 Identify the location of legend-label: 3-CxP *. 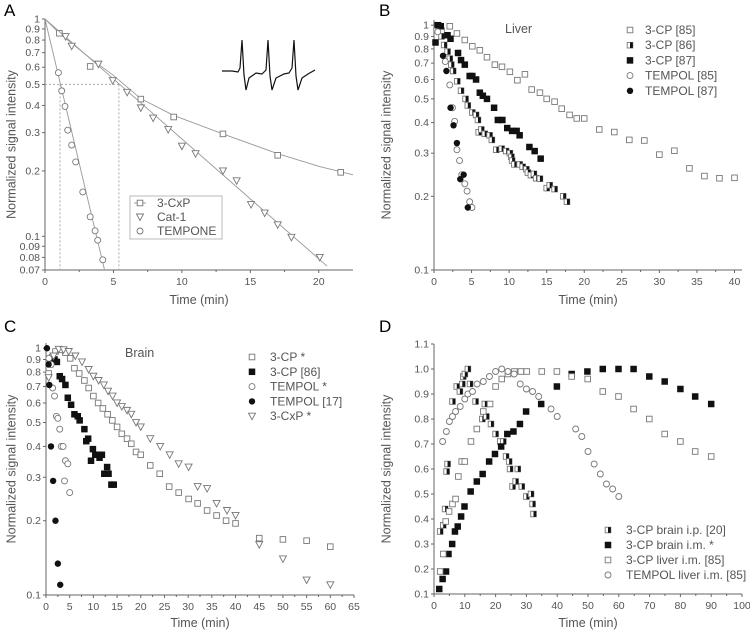
(290, 416).